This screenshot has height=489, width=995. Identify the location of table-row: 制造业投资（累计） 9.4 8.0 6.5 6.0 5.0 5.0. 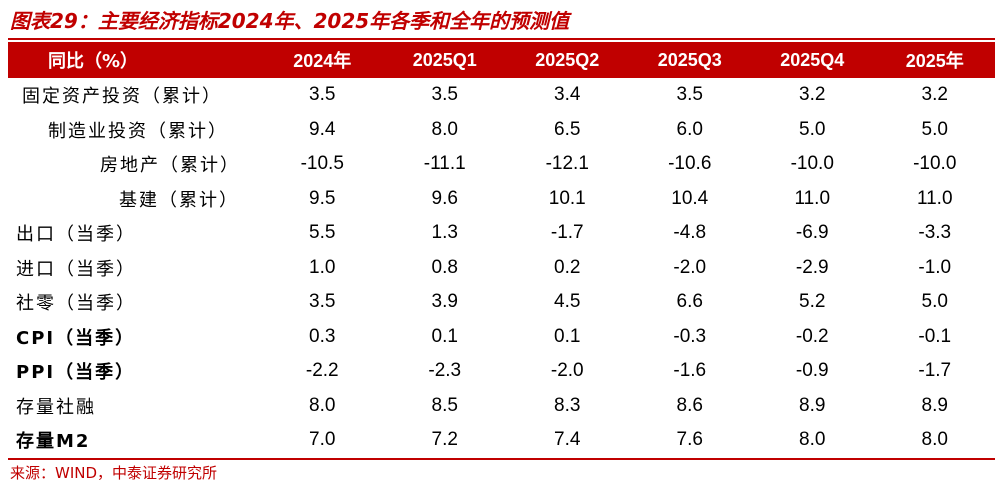
(501, 130).